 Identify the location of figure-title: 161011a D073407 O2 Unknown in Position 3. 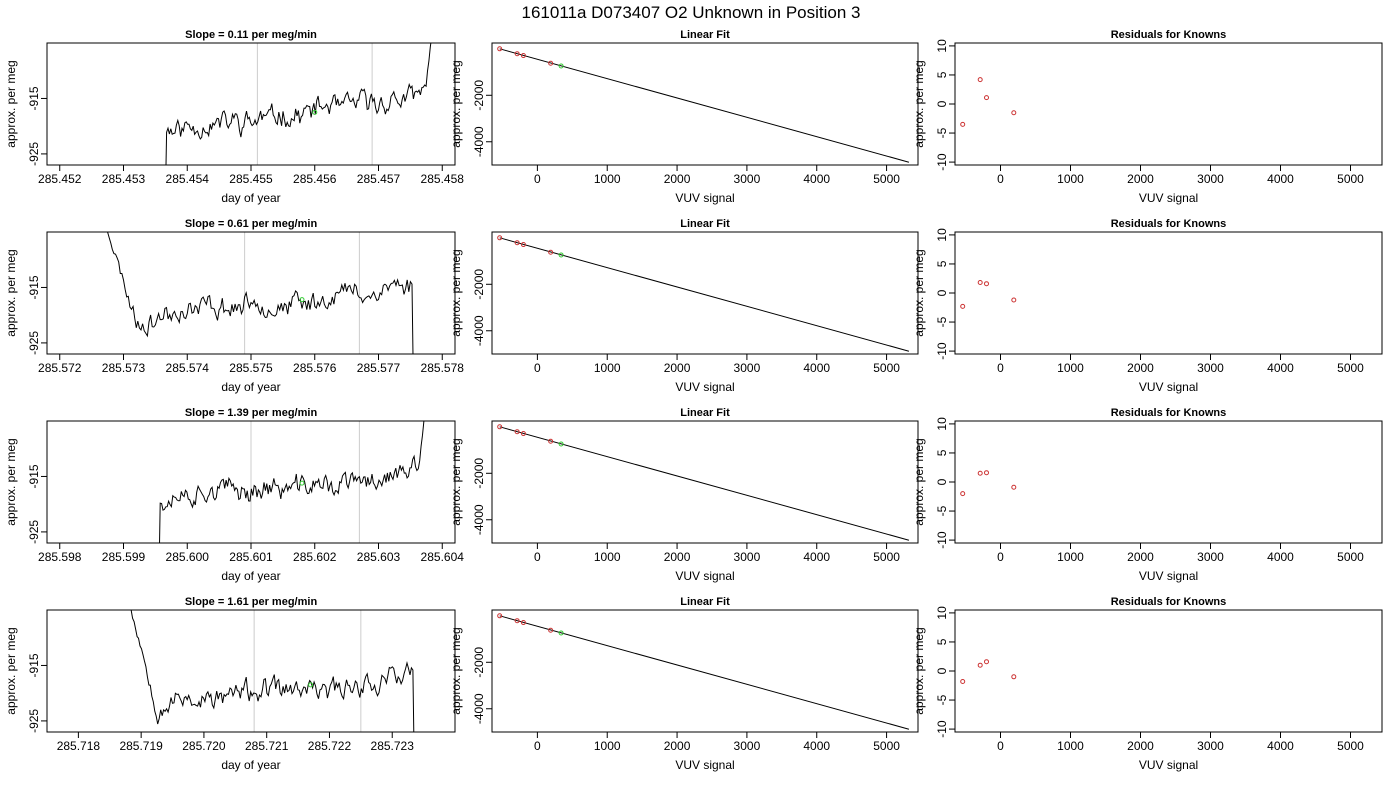
(691, 12).